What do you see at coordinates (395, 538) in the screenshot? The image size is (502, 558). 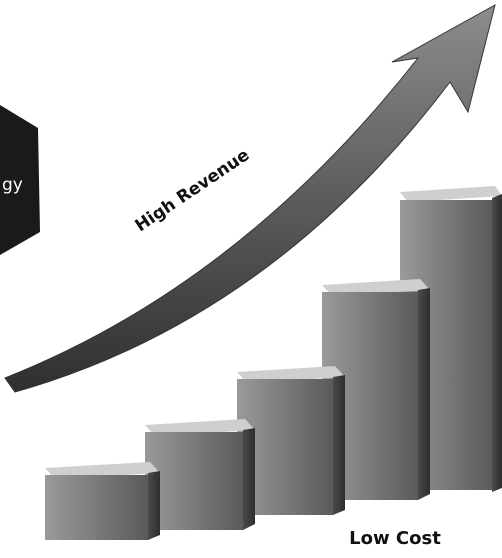 I see `low-cost-label: Low Cost` at bounding box center [395, 538].